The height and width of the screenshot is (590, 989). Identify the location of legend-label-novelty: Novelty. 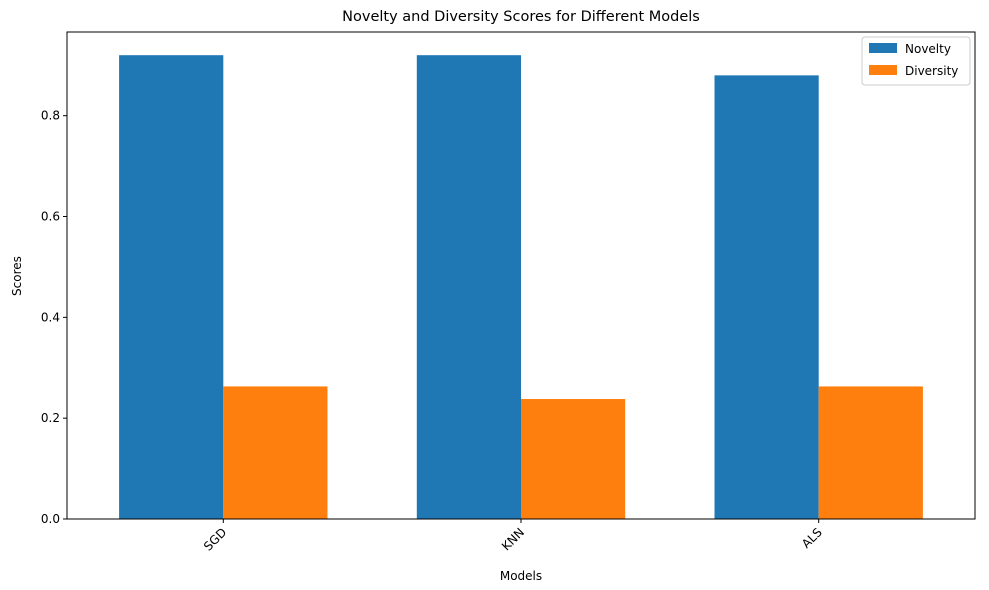
(928, 49).